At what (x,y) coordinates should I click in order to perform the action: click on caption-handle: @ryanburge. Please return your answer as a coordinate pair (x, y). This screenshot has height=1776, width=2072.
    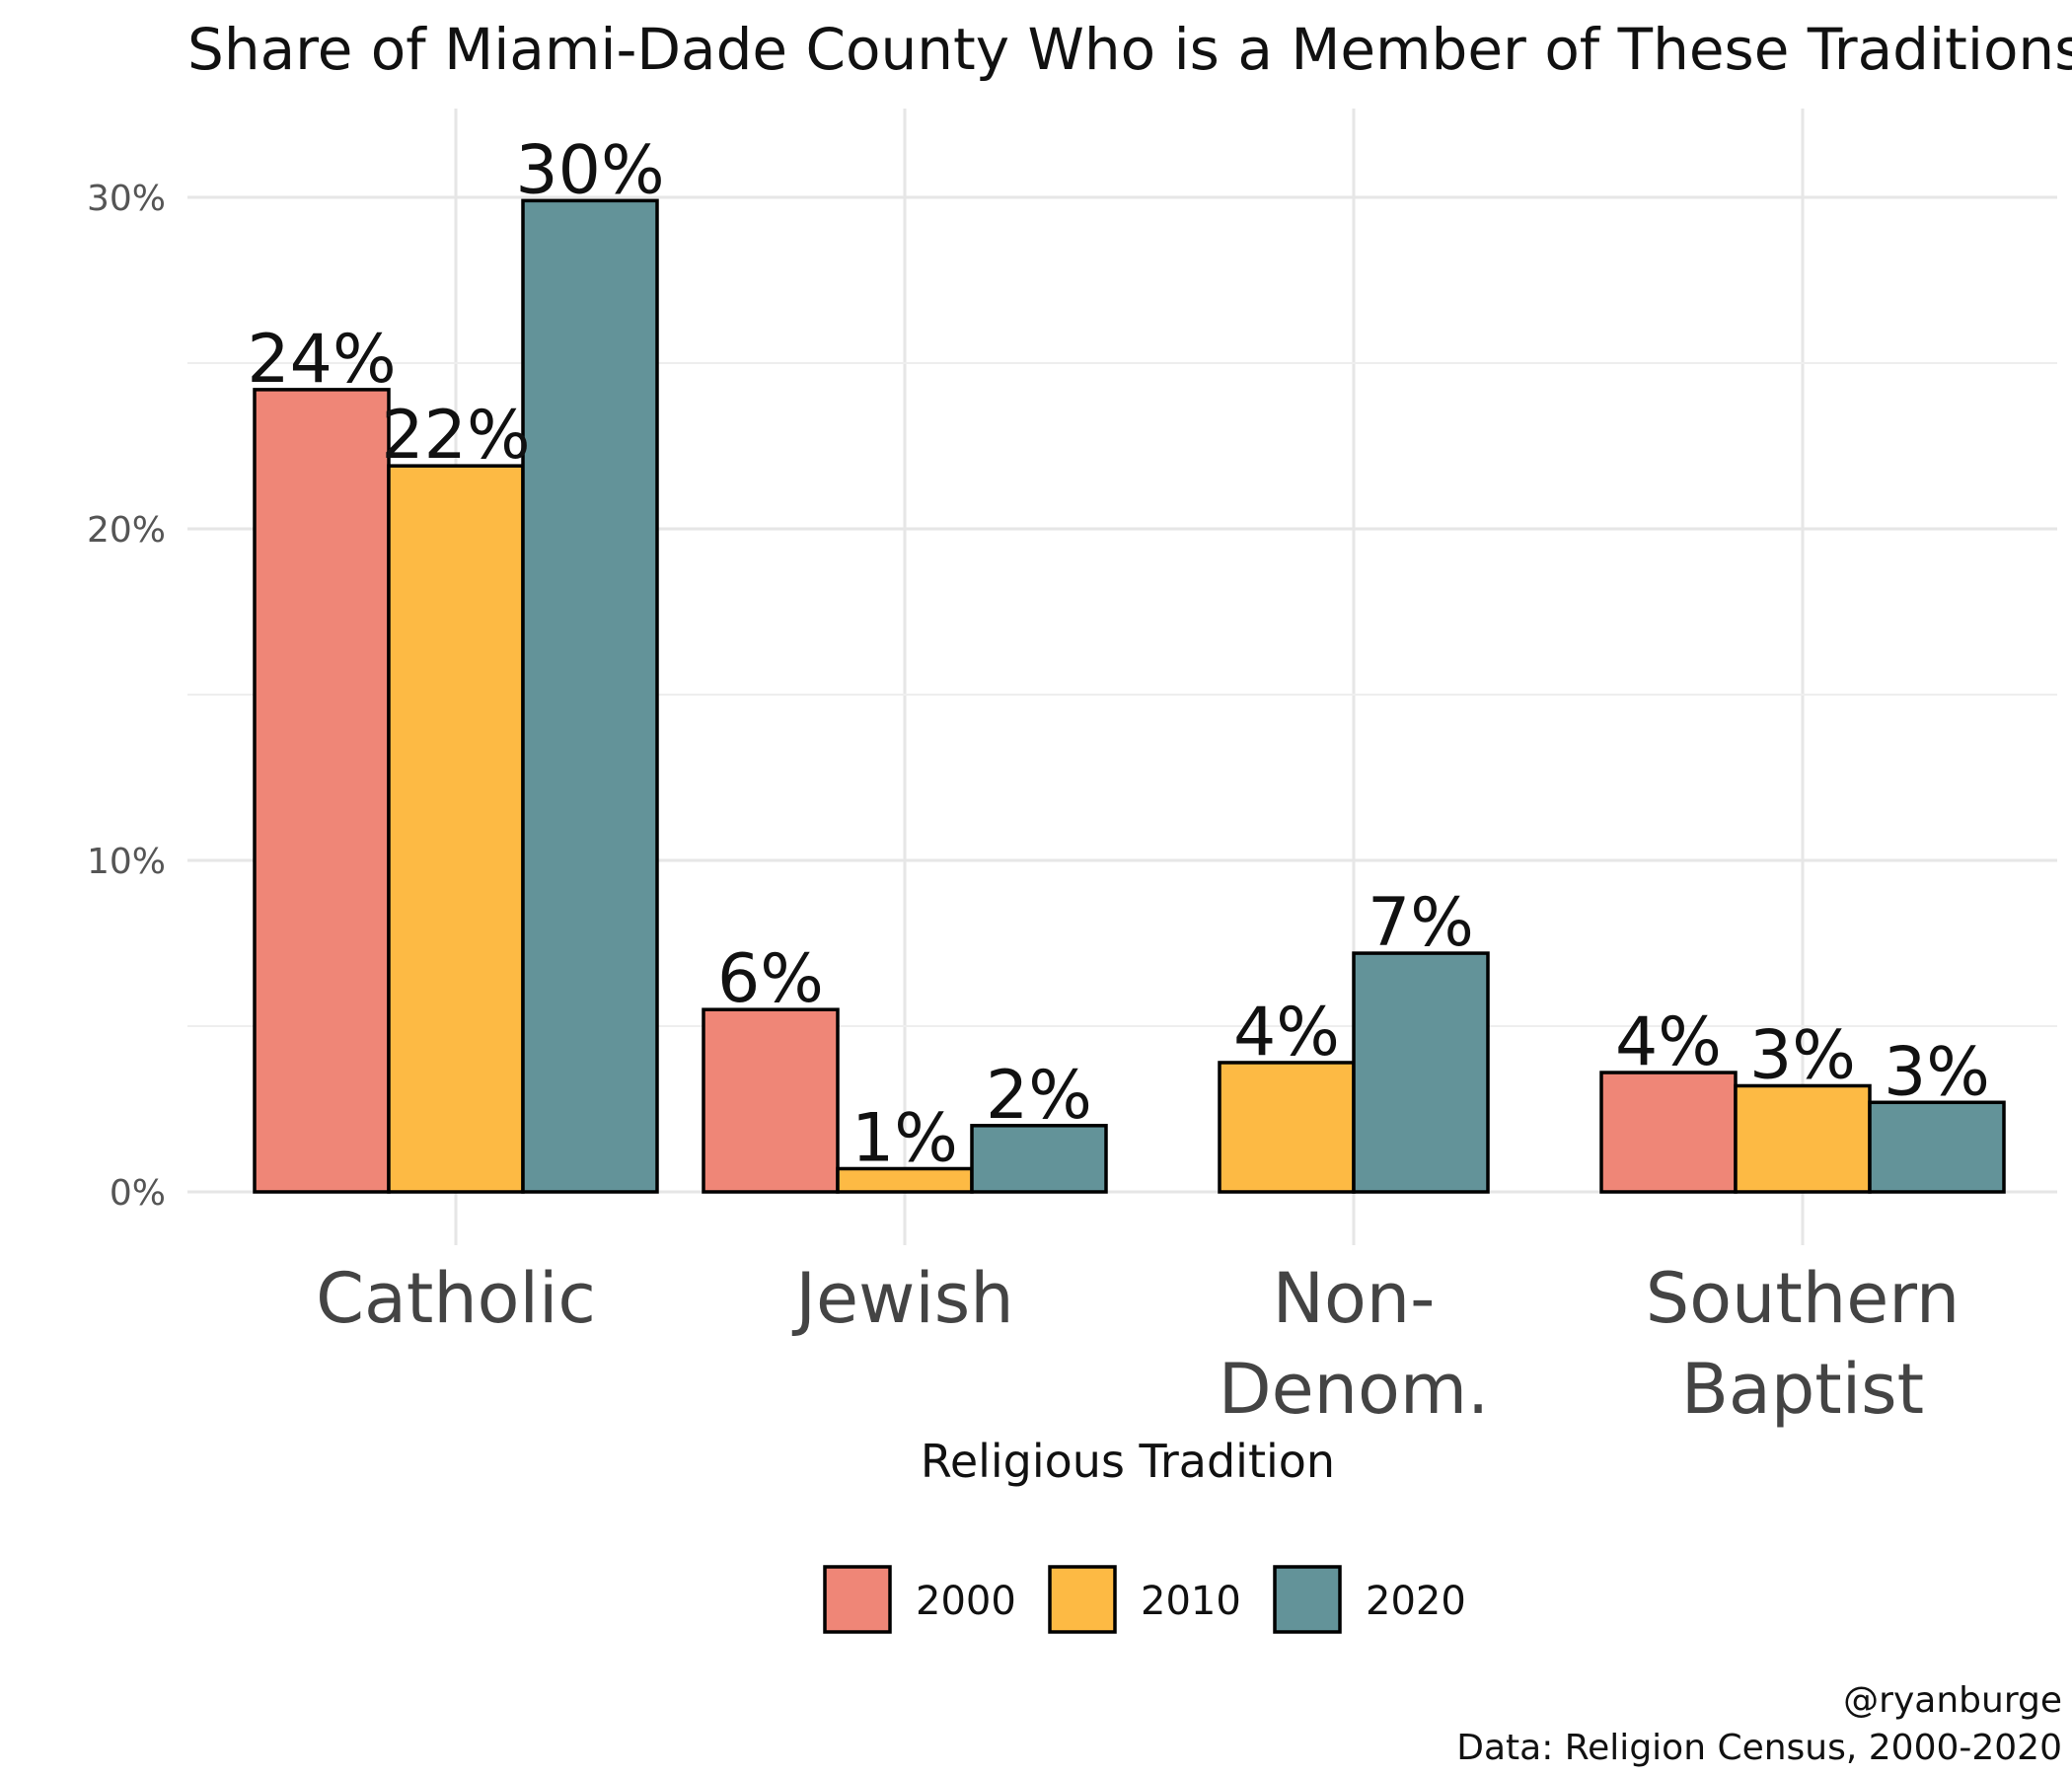
    Looking at the image, I should click on (1953, 1700).